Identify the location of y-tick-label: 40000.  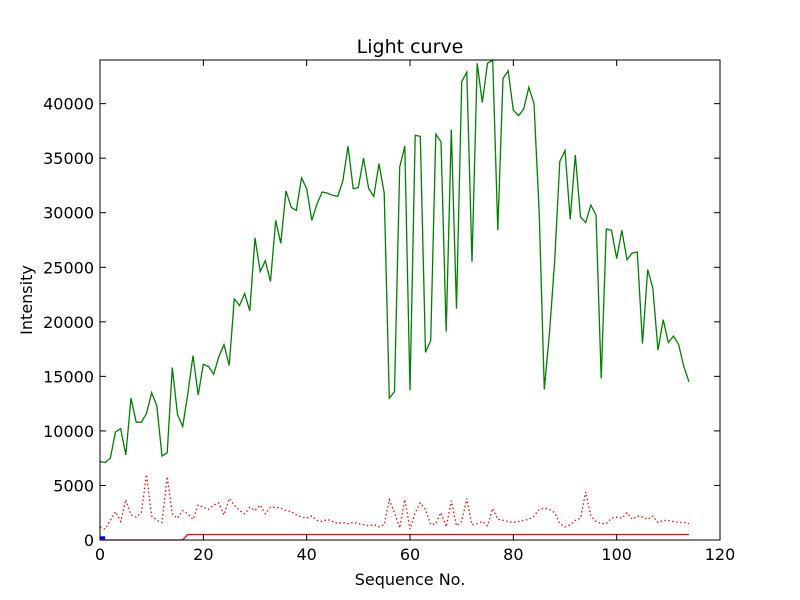
(68, 104).